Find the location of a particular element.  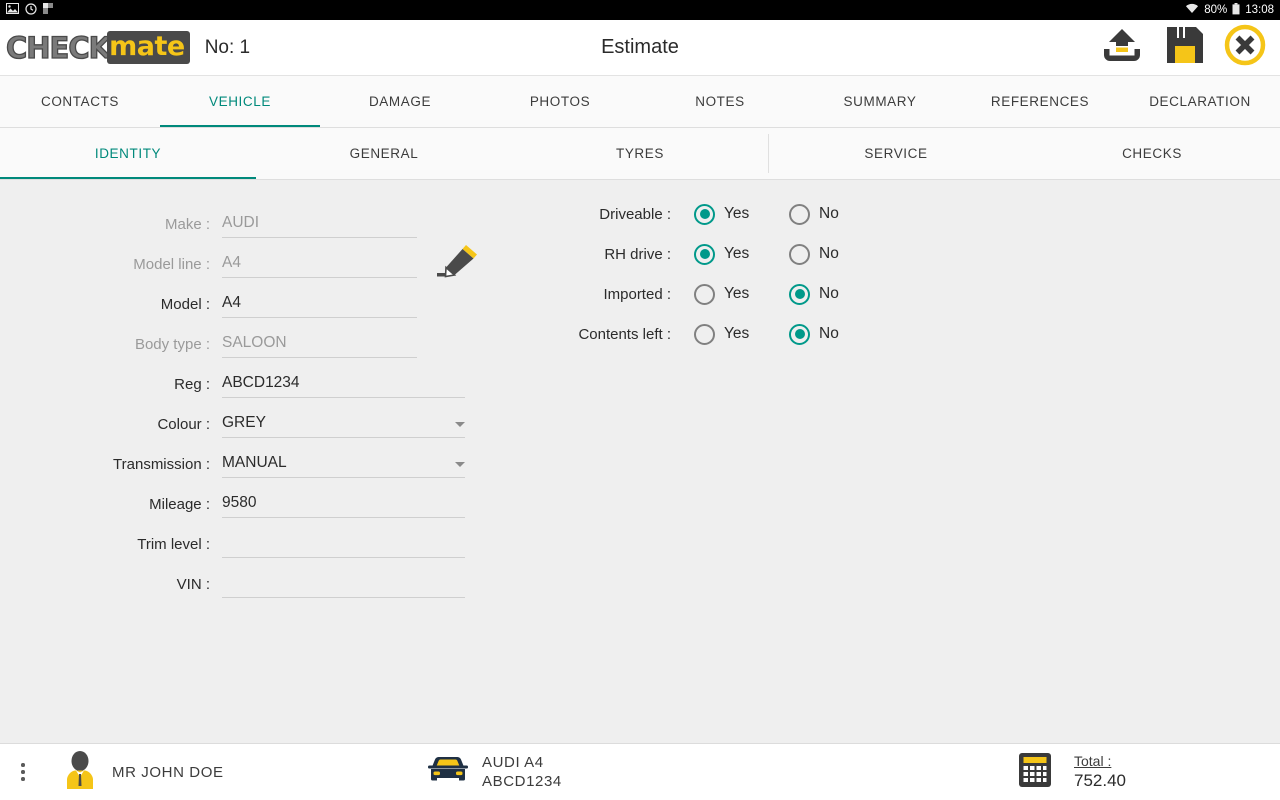

person-icon is located at coordinates (80, 772).